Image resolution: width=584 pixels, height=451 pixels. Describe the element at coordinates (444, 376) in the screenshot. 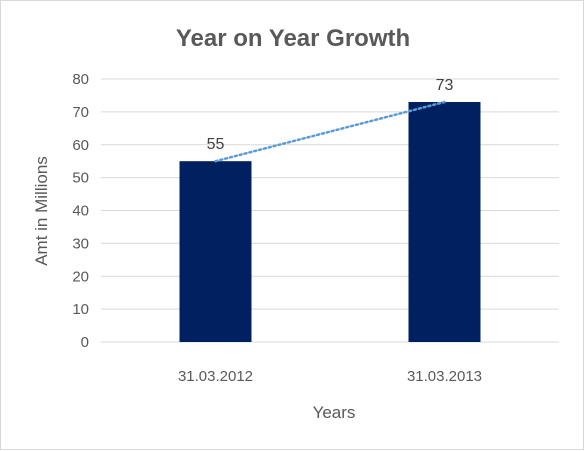

I see `x-tick-label: 31.03.2013` at that location.